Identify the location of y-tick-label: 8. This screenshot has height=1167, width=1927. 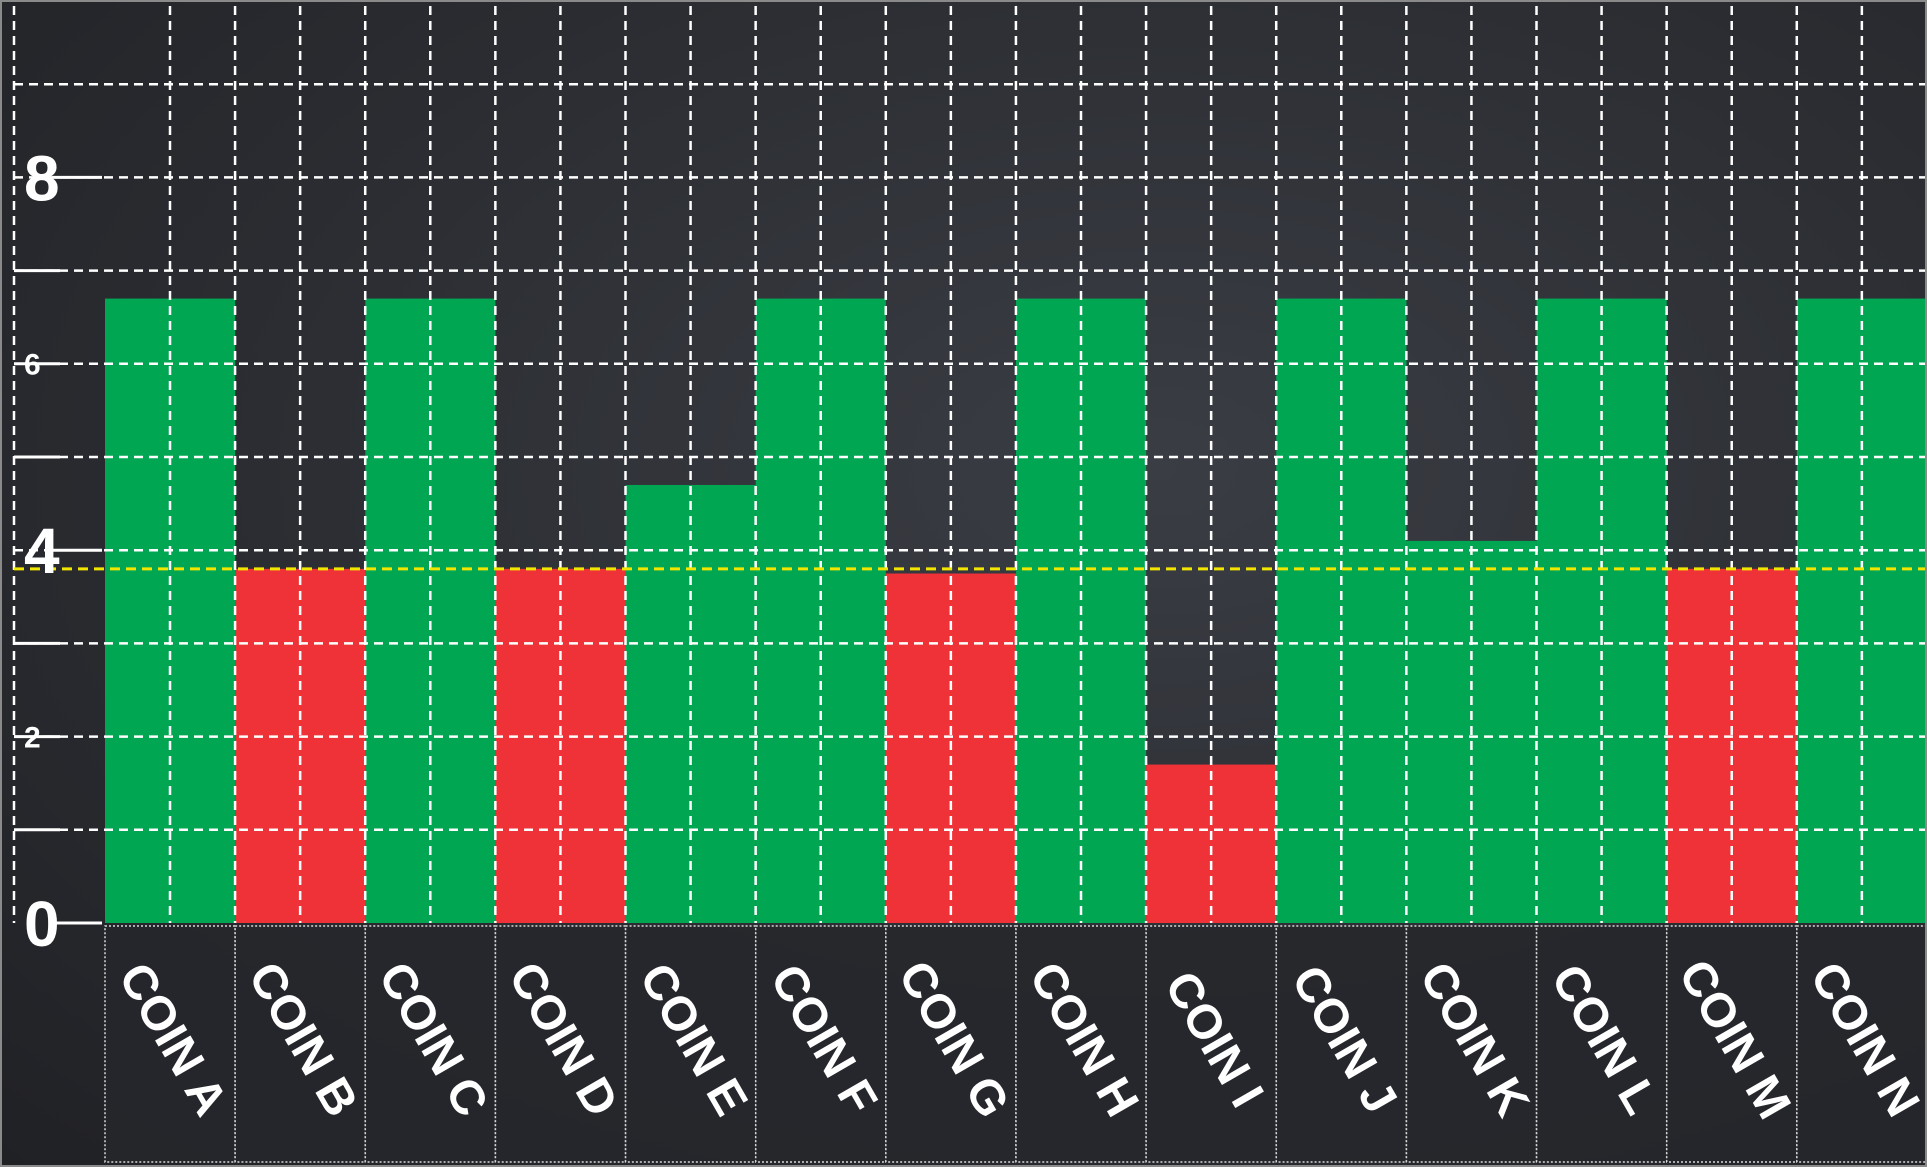
(42, 178).